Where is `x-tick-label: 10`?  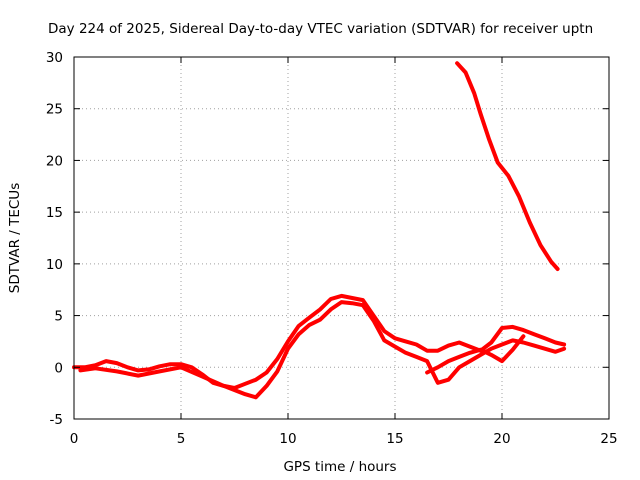 x-tick-label: 10 is located at coordinates (287, 439).